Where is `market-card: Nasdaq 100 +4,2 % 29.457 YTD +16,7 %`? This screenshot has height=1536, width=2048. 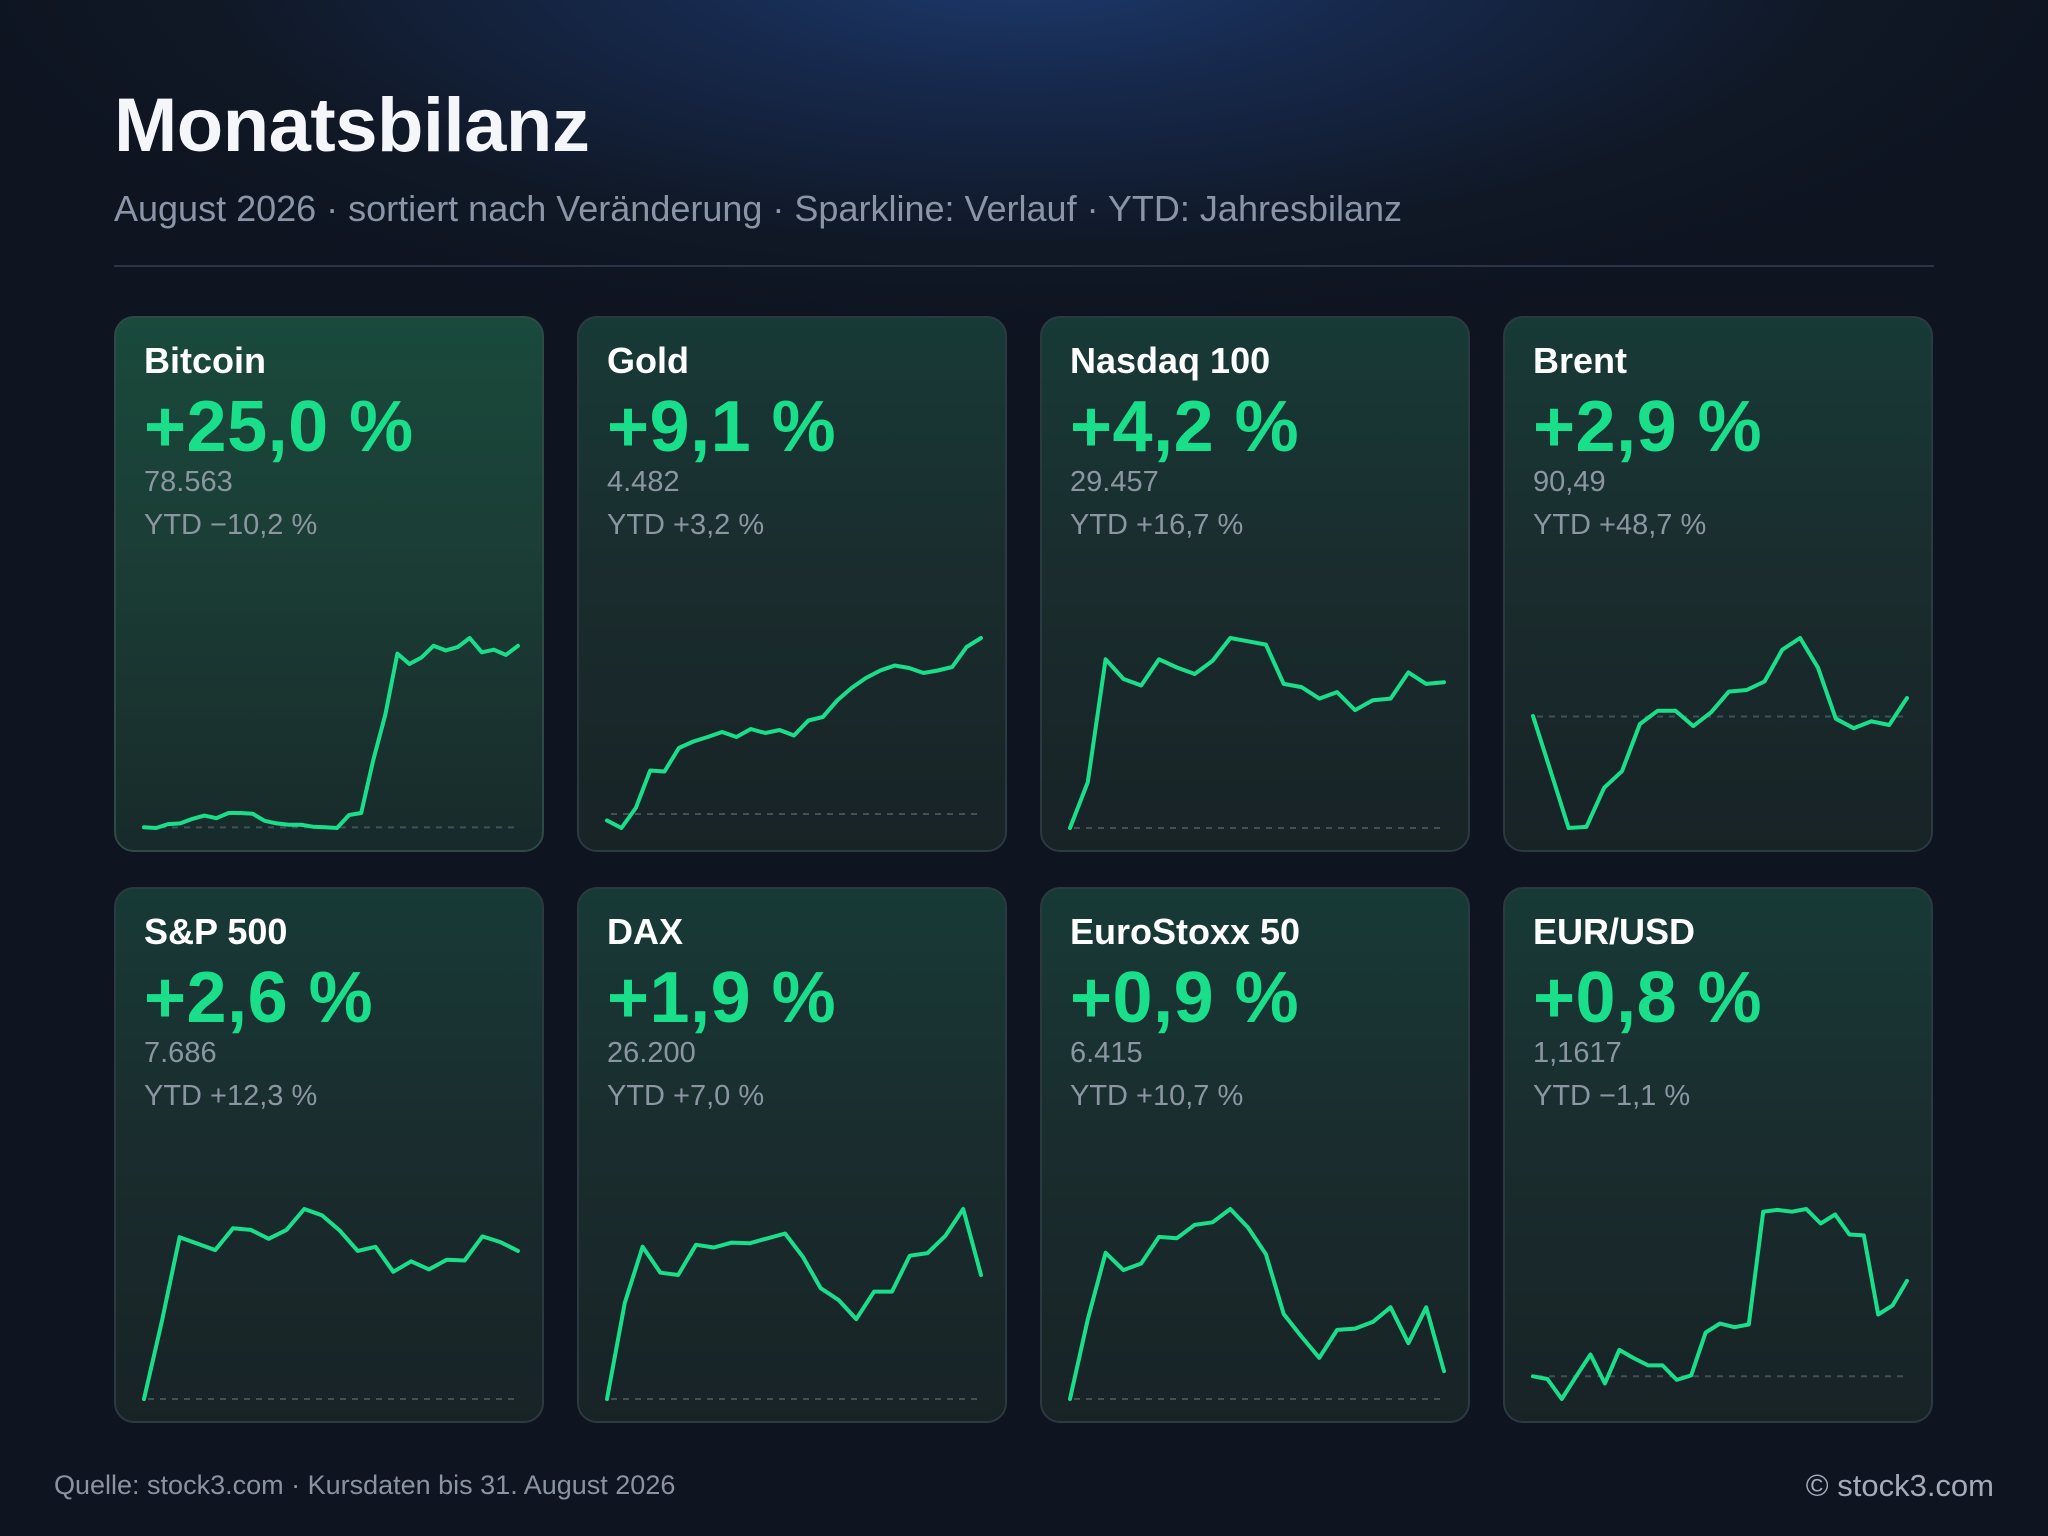 market-card: Nasdaq 100 +4,2 % 29.457 YTD +16,7 % is located at coordinates (1255, 584).